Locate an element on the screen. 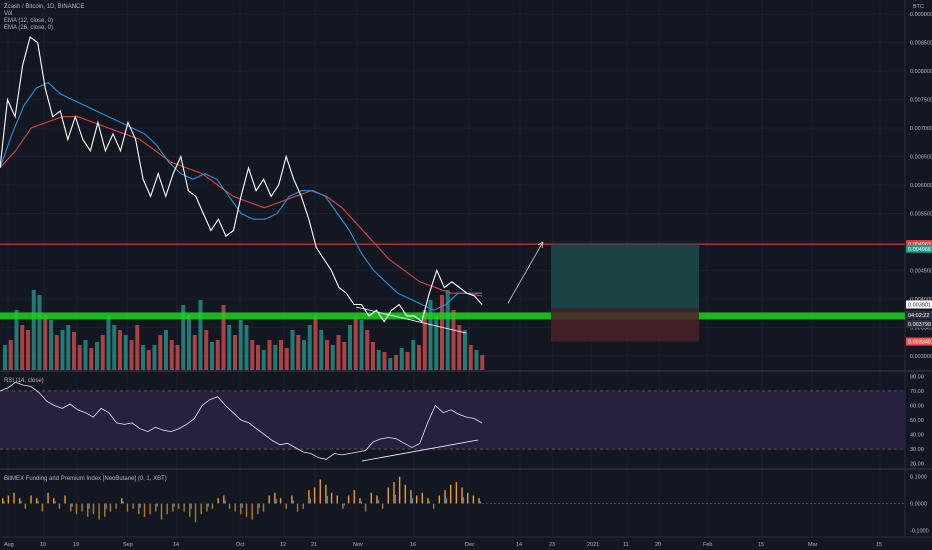  position-loss-zone is located at coordinates (625, 325).